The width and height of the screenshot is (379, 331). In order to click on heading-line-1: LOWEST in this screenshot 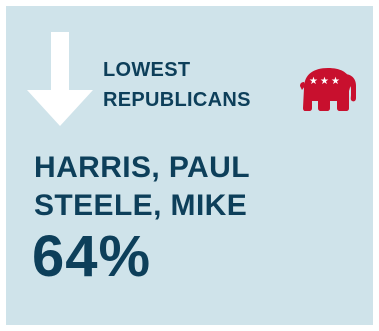, I will do `click(147, 70)`.